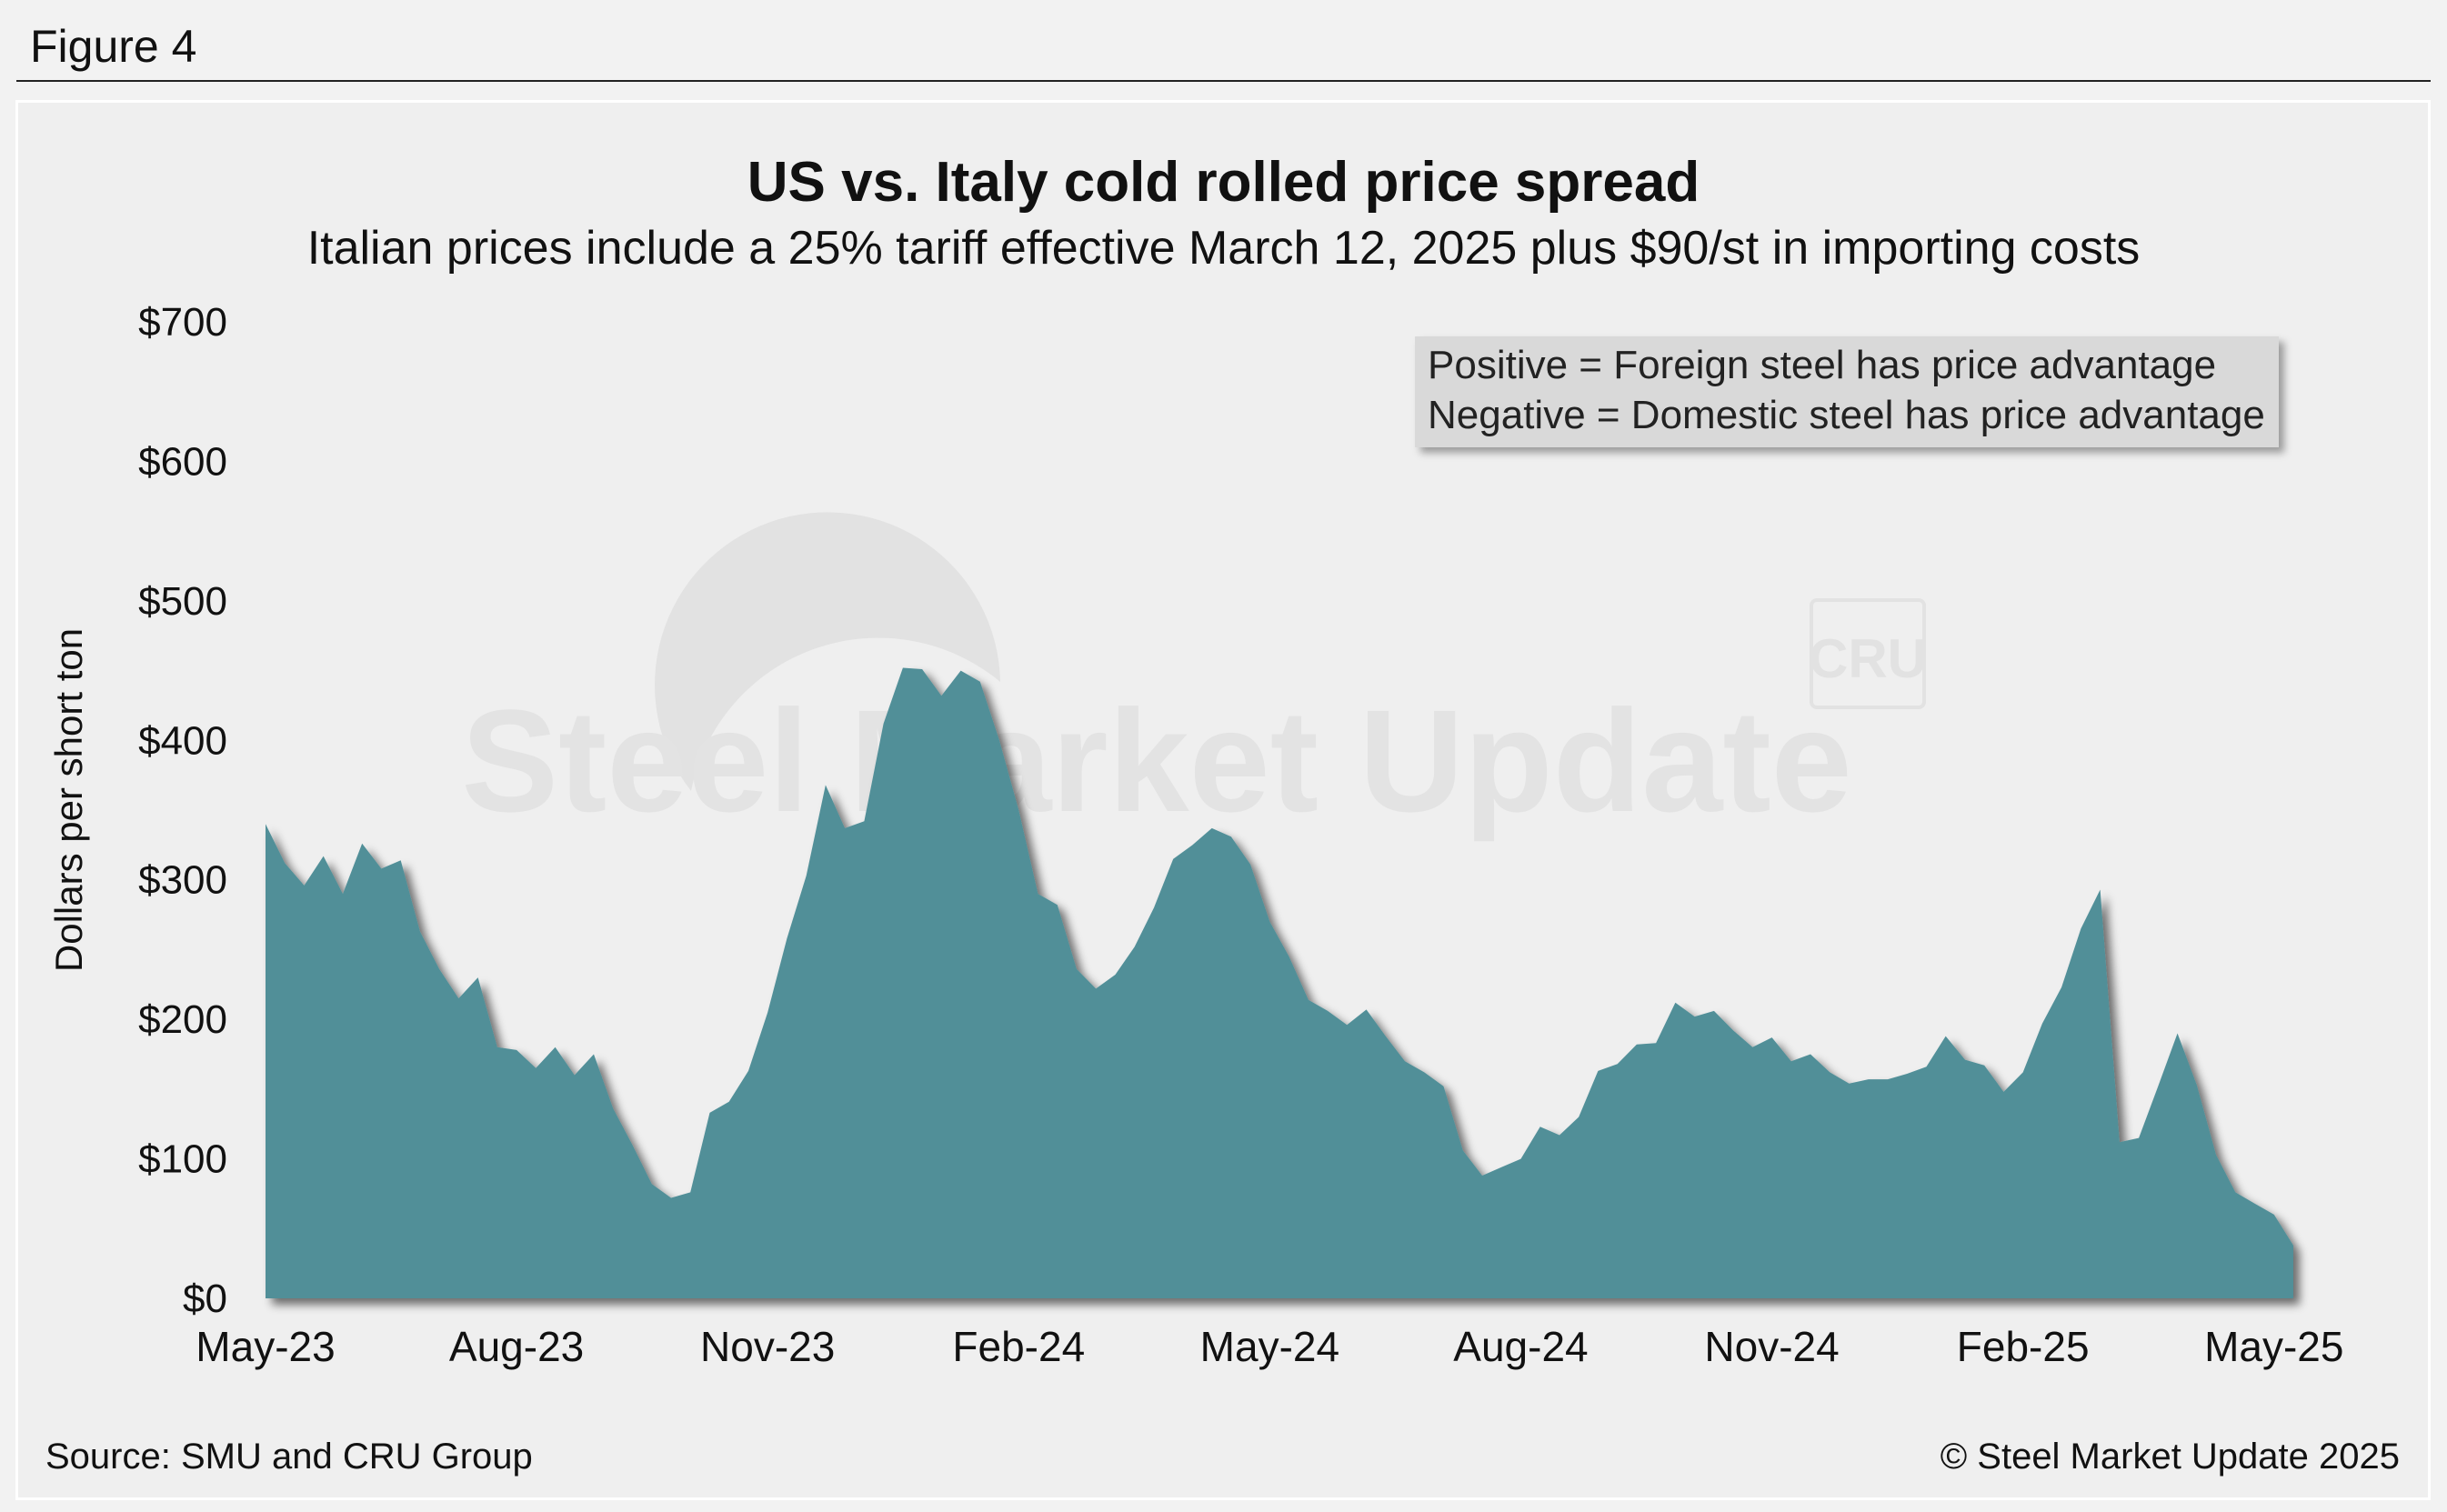 The width and height of the screenshot is (2447, 1512). I want to click on source-note: Source: SMU and CRU Group, so click(289, 1457).